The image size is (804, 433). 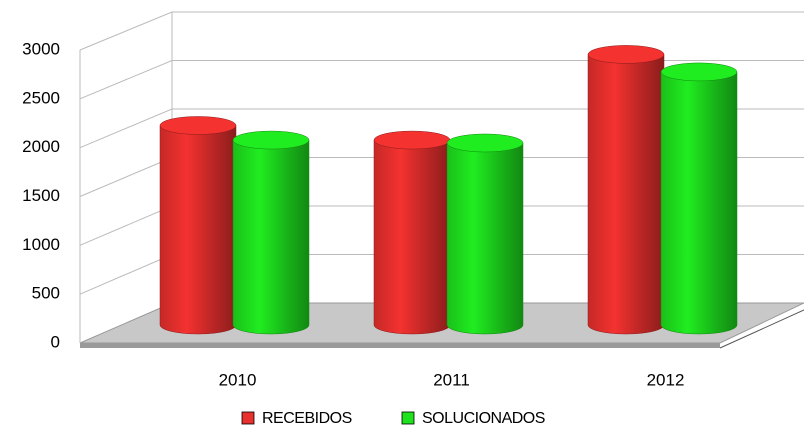 I want to click on y-tick-label: 3000, so click(x=41, y=48).